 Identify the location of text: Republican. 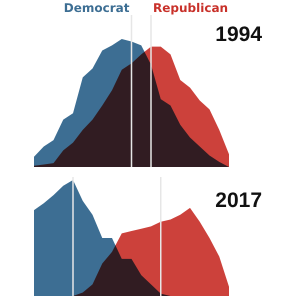
(190, 8).